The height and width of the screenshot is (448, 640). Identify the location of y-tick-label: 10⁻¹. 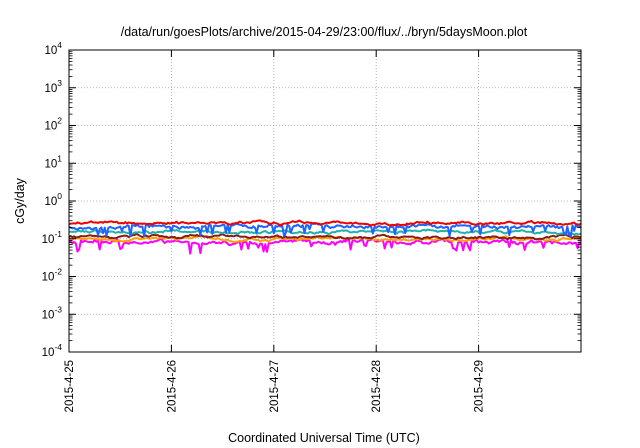
(52, 237).